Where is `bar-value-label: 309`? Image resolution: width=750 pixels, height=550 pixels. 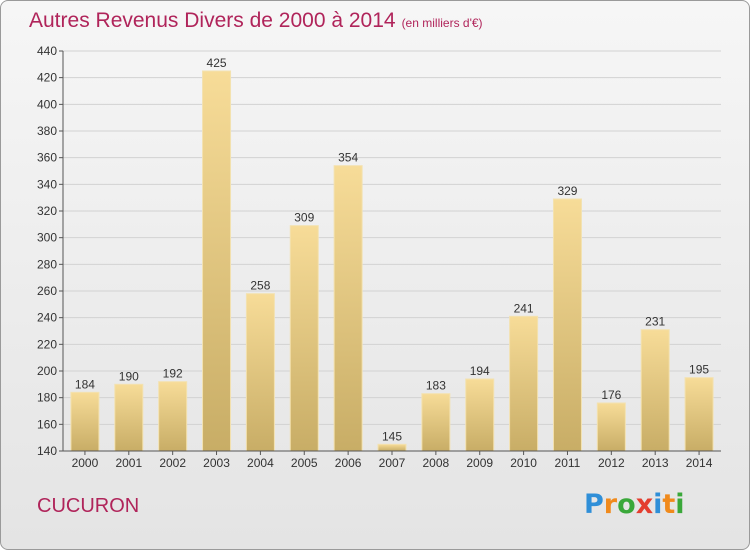 bar-value-label: 309 is located at coordinates (304, 218).